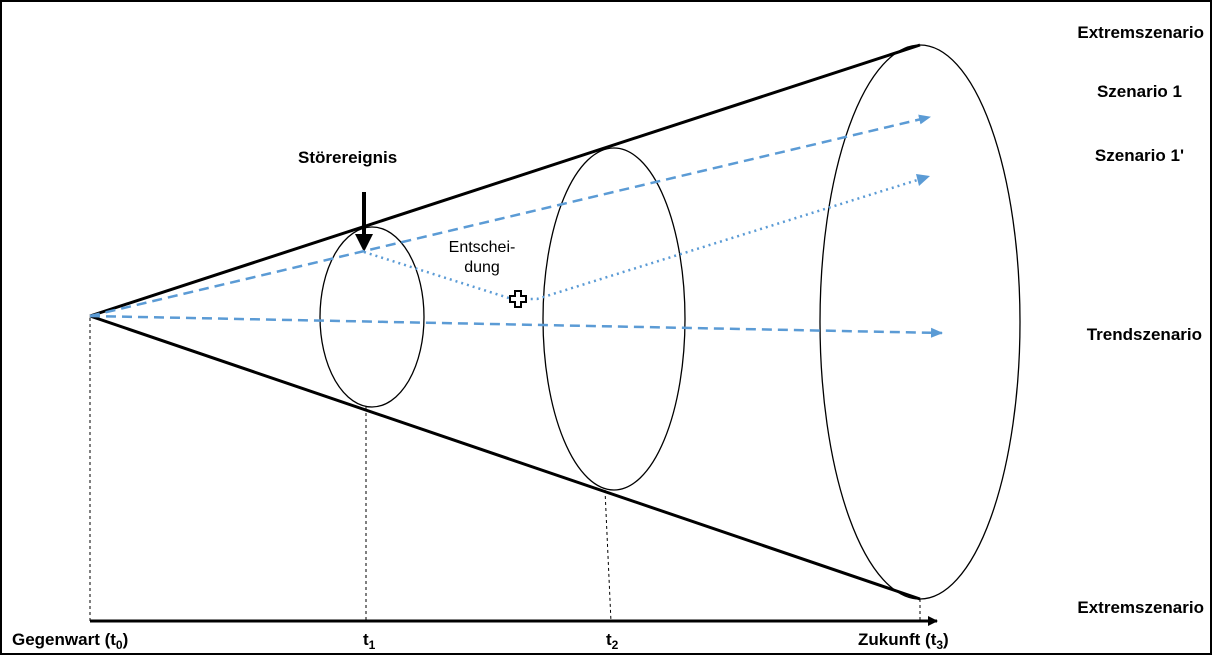 Image resolution: width=1212 pixels, height=657 pixels. What do you see at coordinates (923, 180) in the screenshot?
I see `arrowhead-szenario-1-prime` at bounding box center [923, 180].